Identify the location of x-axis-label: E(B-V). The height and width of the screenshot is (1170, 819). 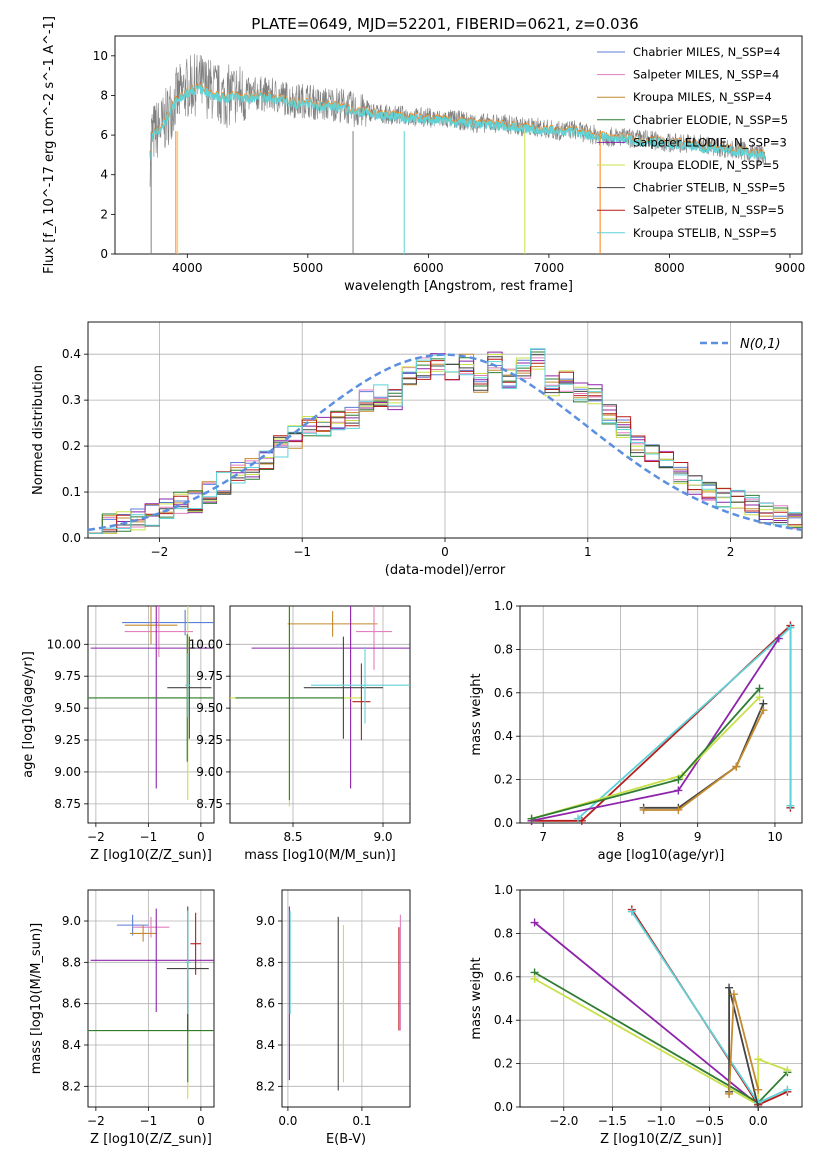
(346, 1139).